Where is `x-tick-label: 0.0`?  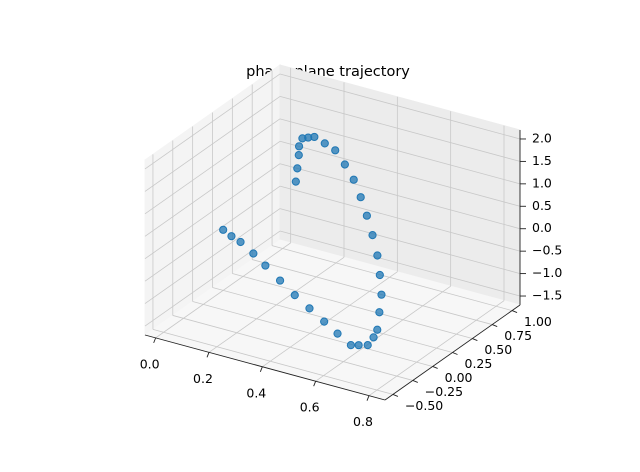
x-tick-label: 0.0 is located at coordinates (150, 363).